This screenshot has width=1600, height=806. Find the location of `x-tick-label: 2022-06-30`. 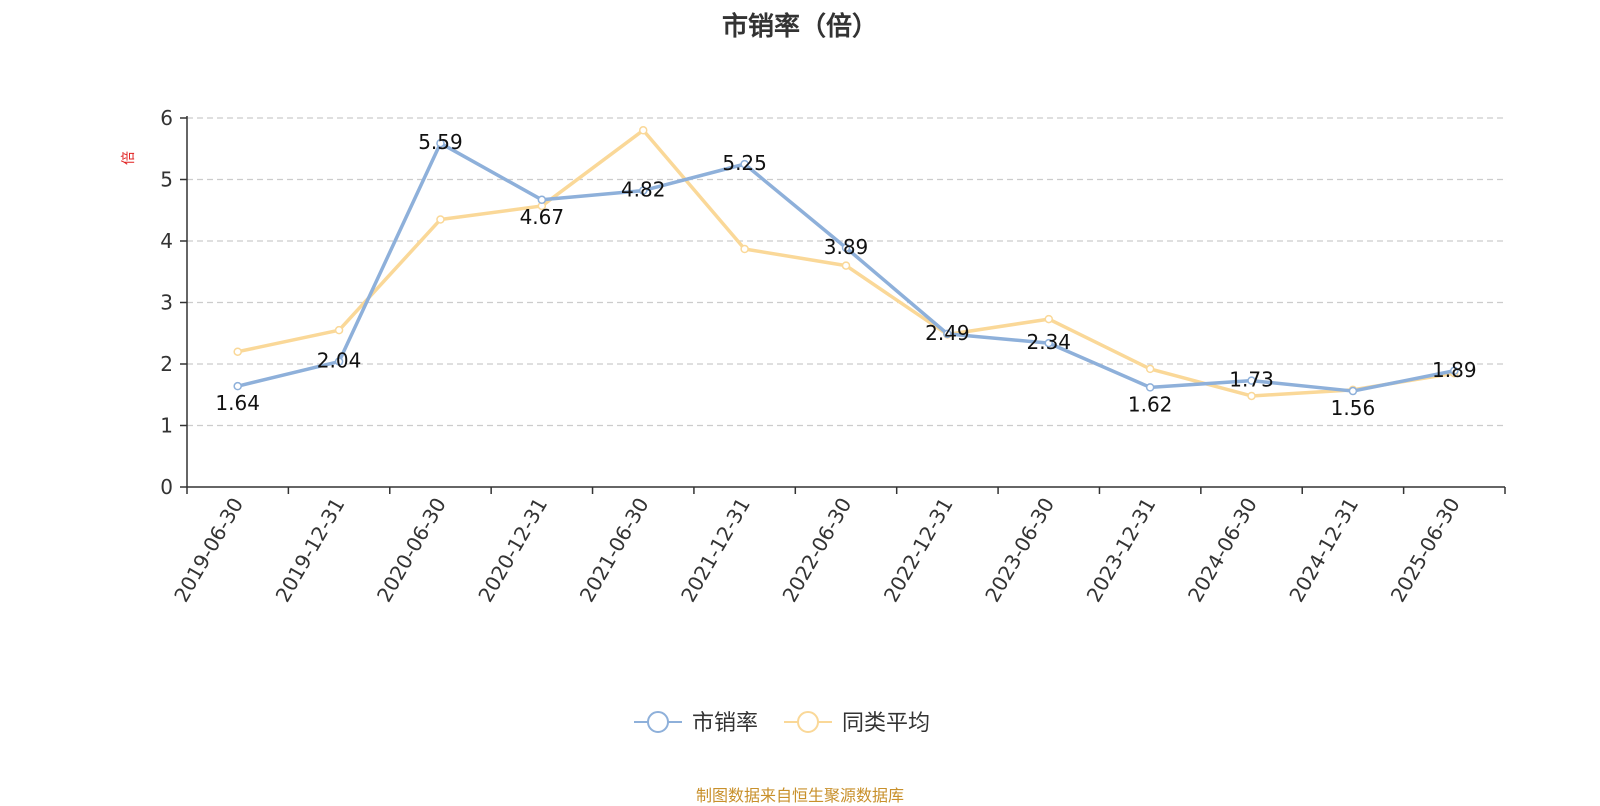

x-tick-label: 2022-06-30 is located at coordinates (816, 550).